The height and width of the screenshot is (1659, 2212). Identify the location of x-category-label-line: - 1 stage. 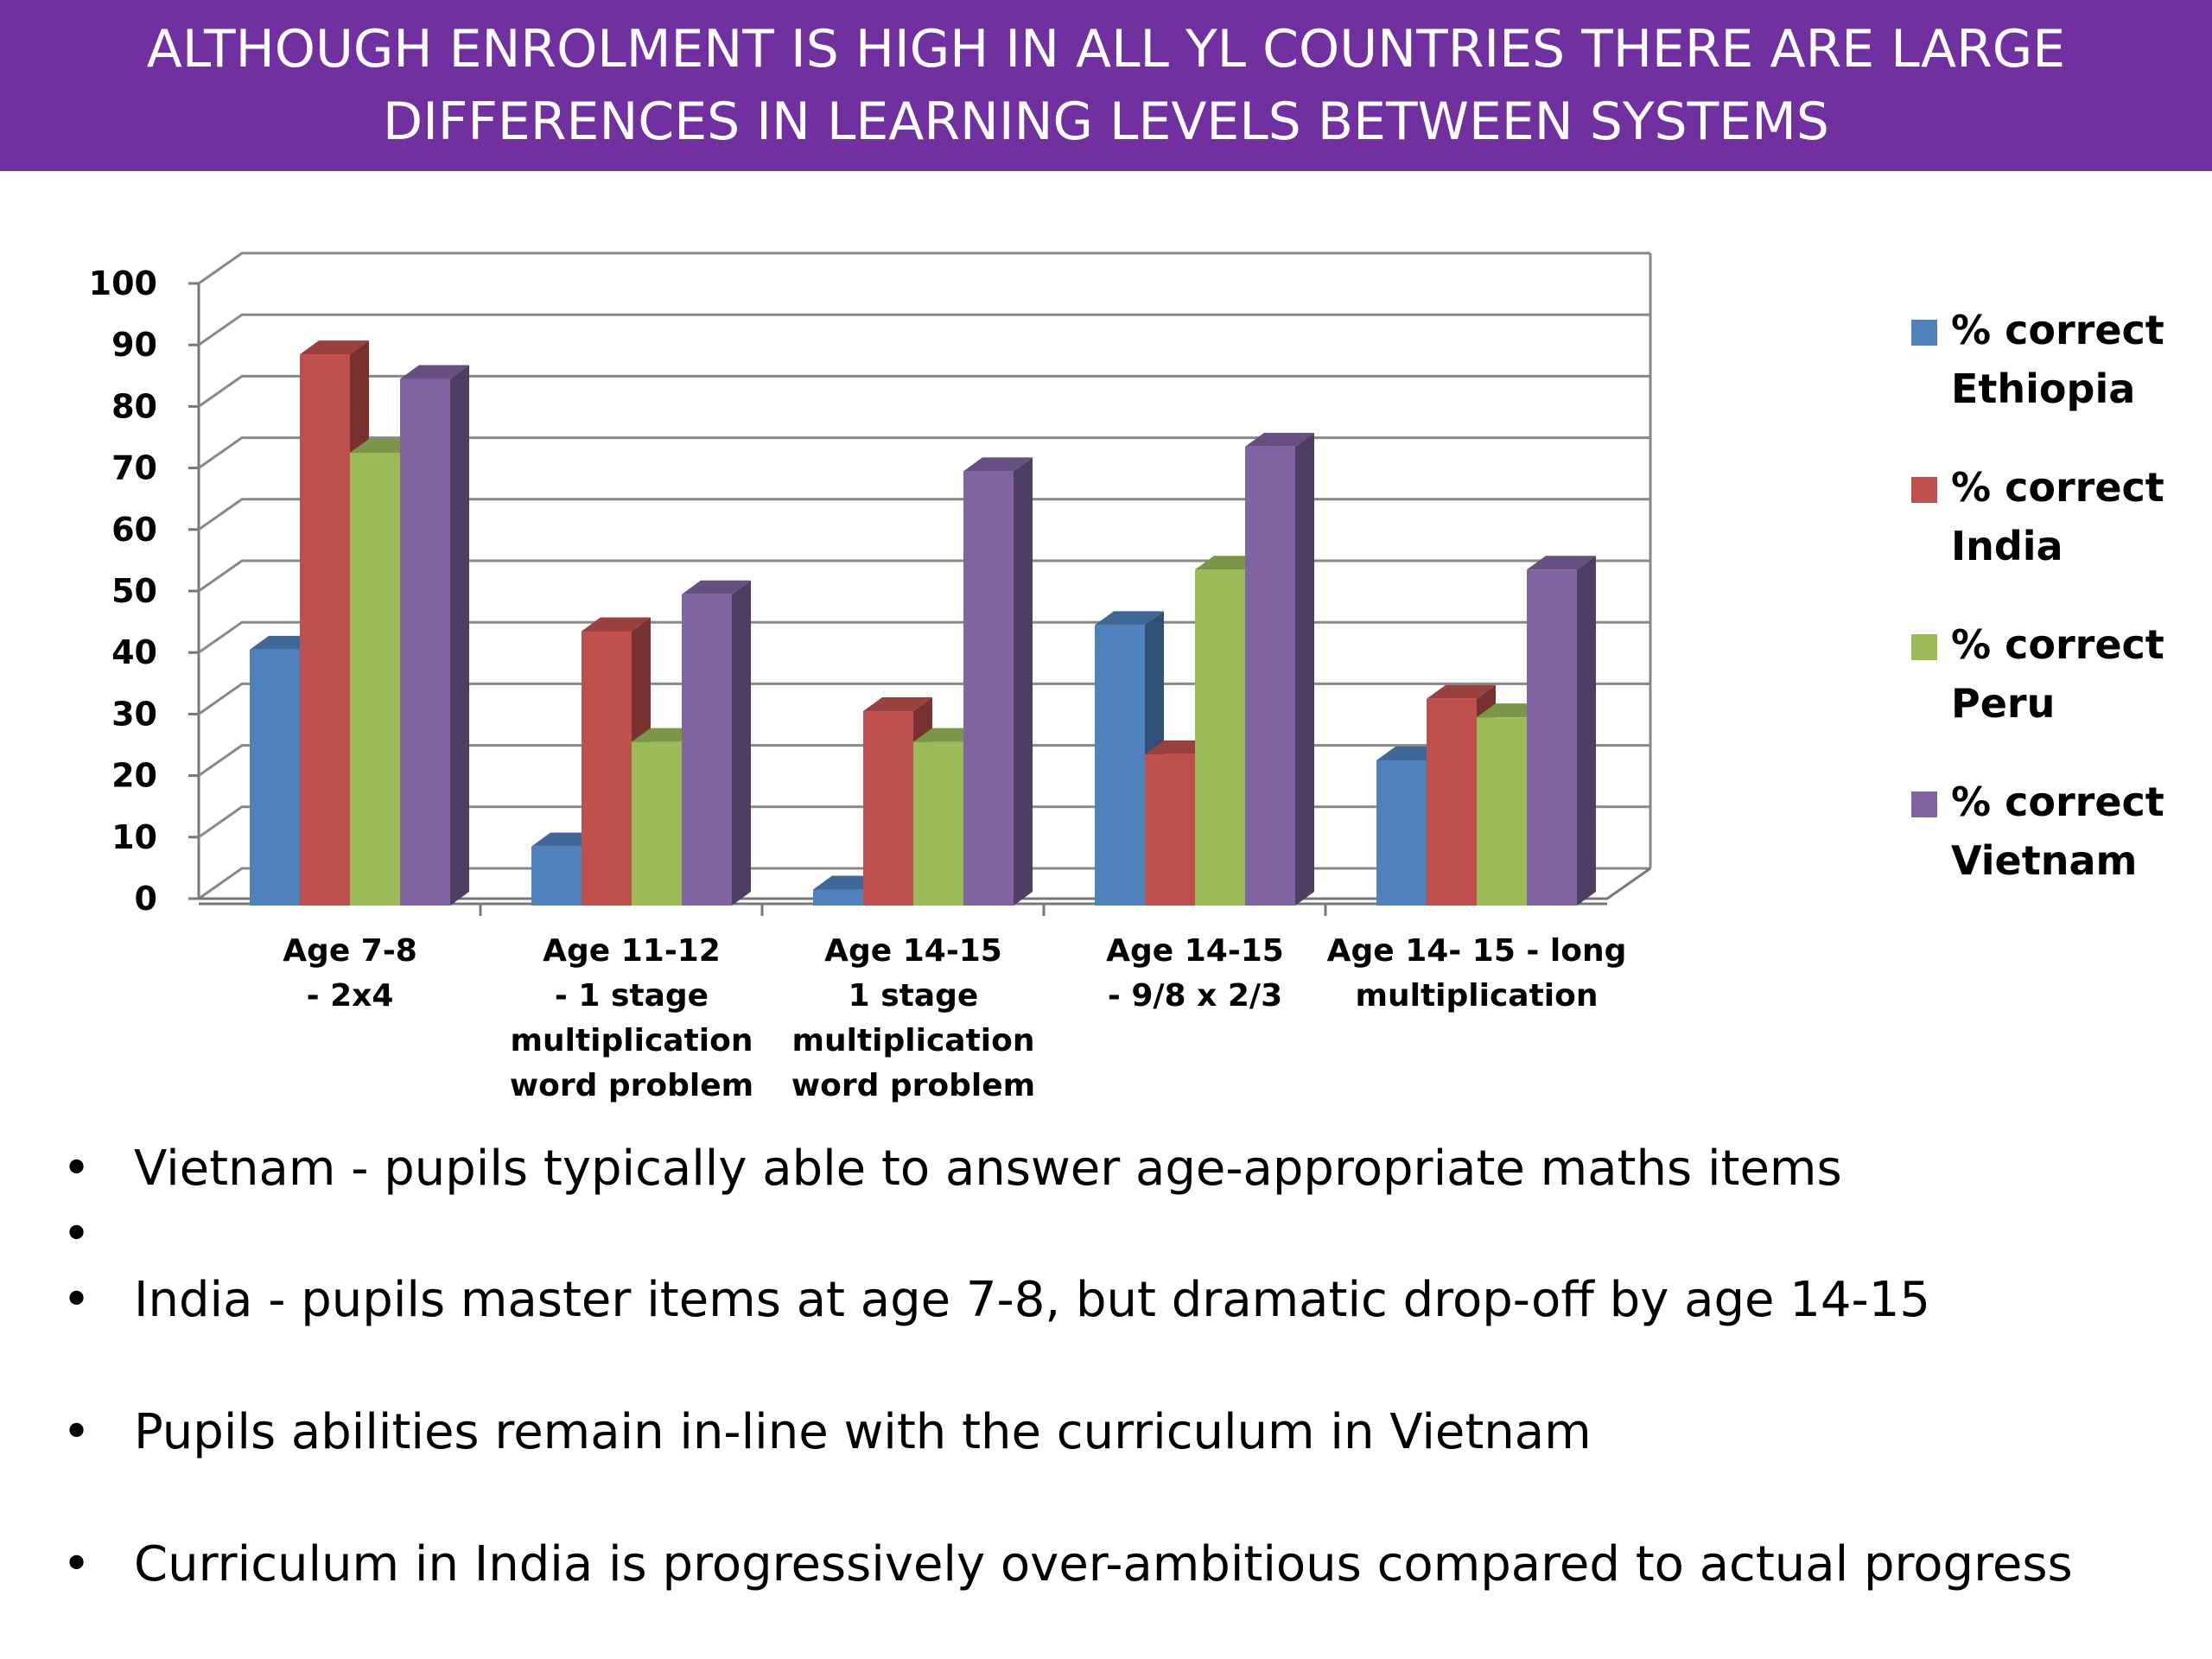
(632, 996).